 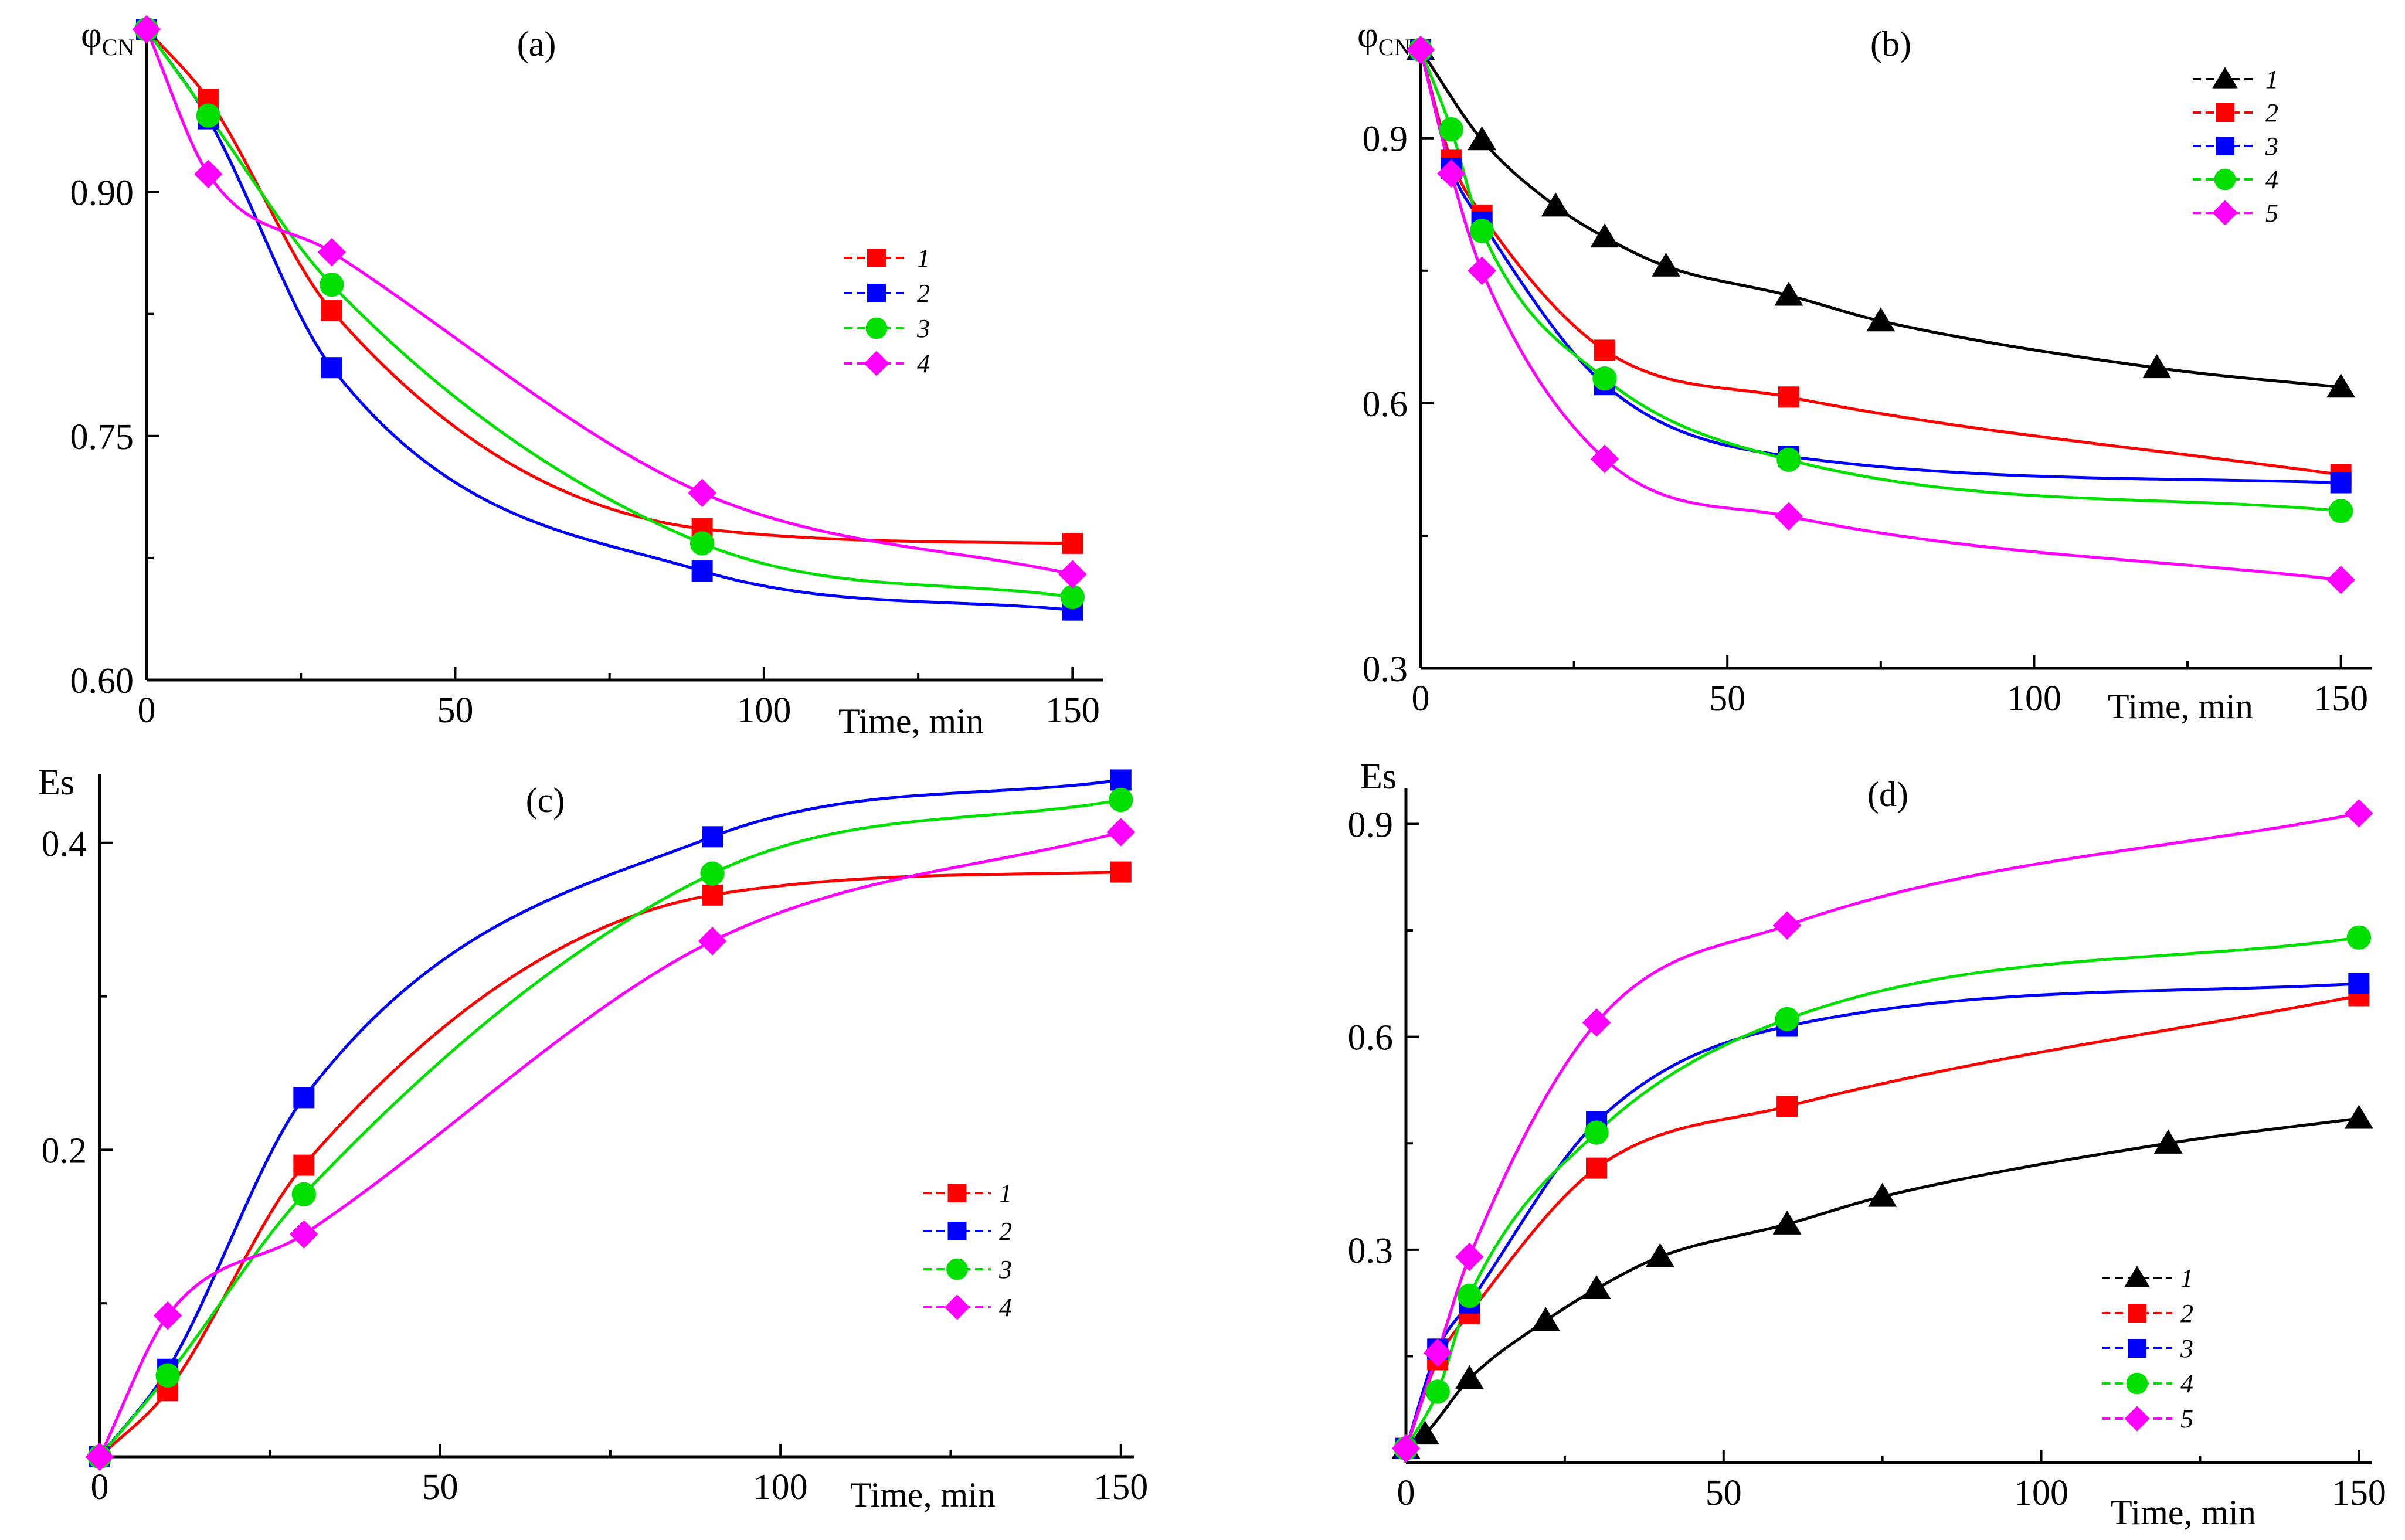 I want to click on y-tick-label: 0.90, so click(x=102, y=193).